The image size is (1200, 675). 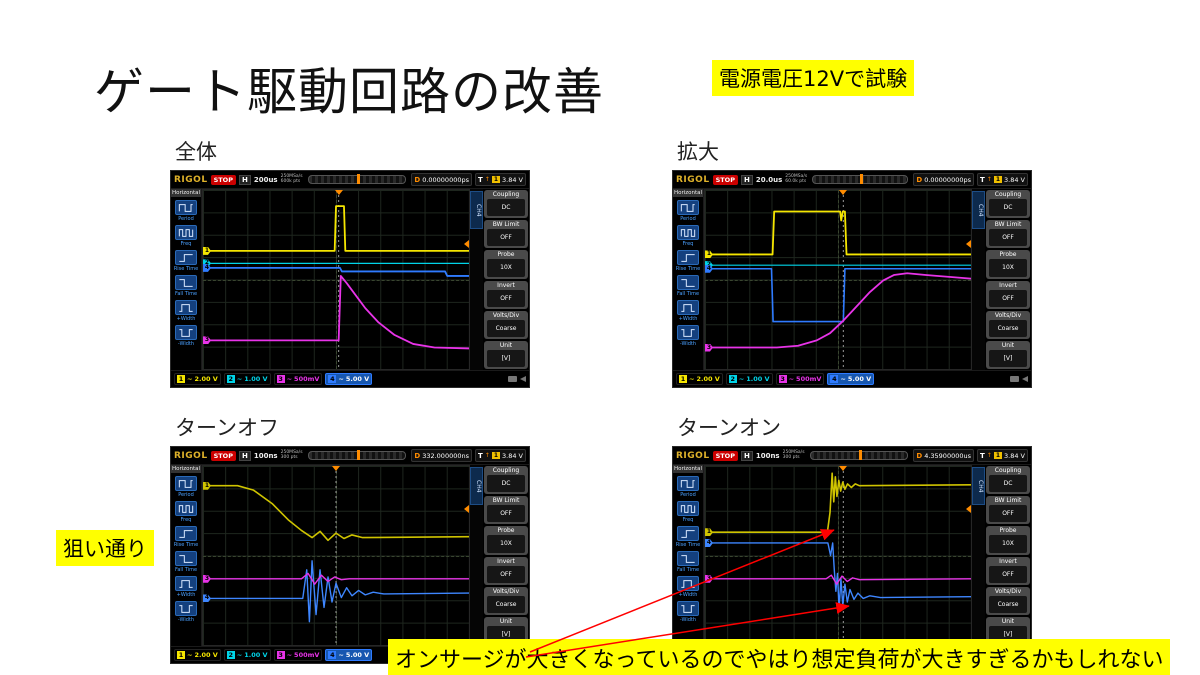 I want to click on measure-item-label: Rise Time, so click(x=186, y=269).